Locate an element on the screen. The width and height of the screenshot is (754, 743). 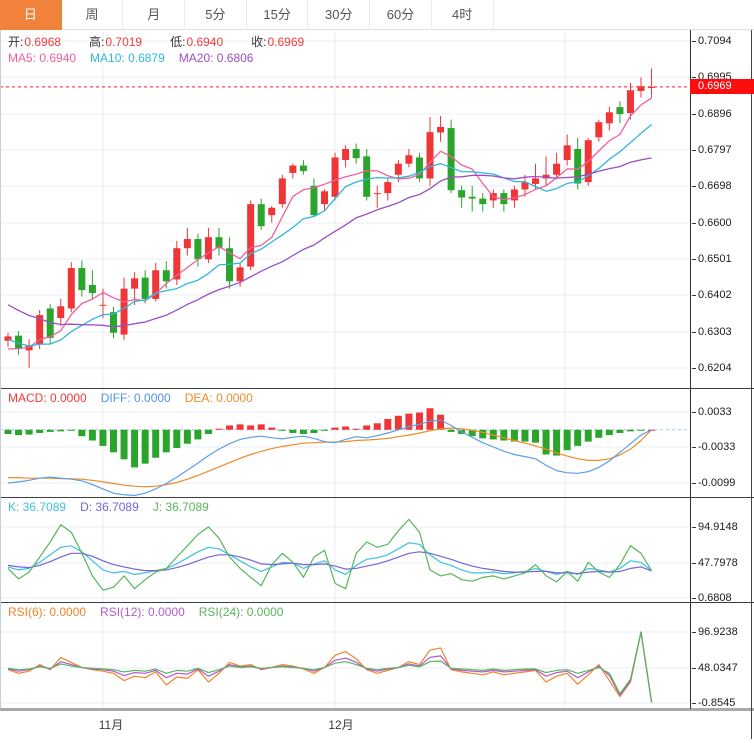
kdj-legend-item: K: 36.7089 is located at coordinates (37, 507).